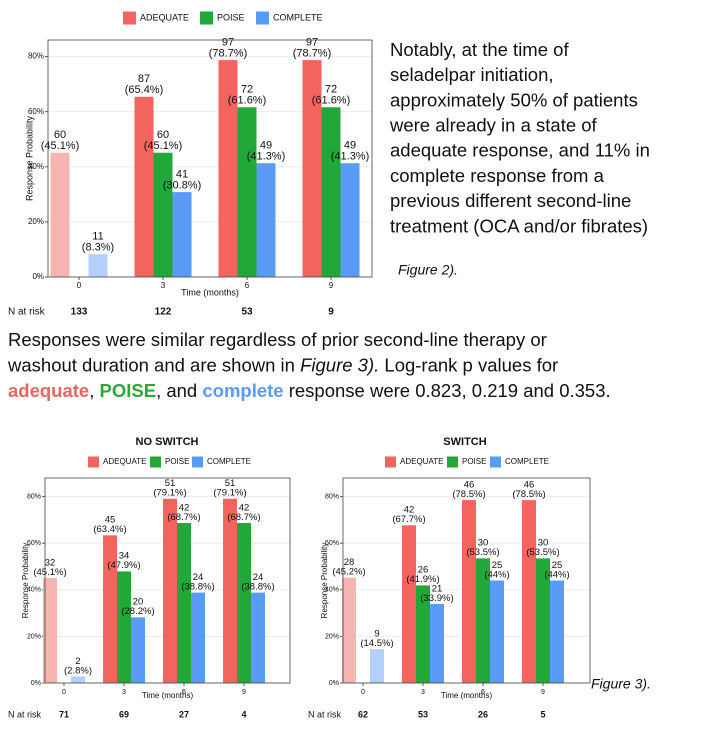  What do you see at coordinates (436, 598) in the screenshot?
I see `value-label: (33.9%)` at bounding box center [436, 598].